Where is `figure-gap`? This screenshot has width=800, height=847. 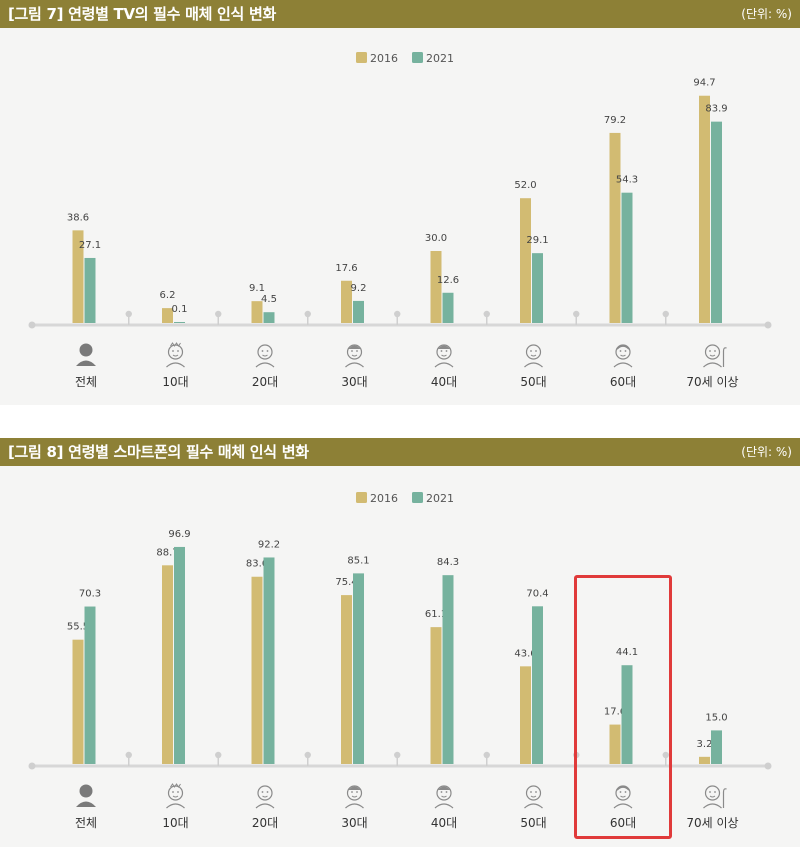 figure-gap is located at coordinates (400, 421).